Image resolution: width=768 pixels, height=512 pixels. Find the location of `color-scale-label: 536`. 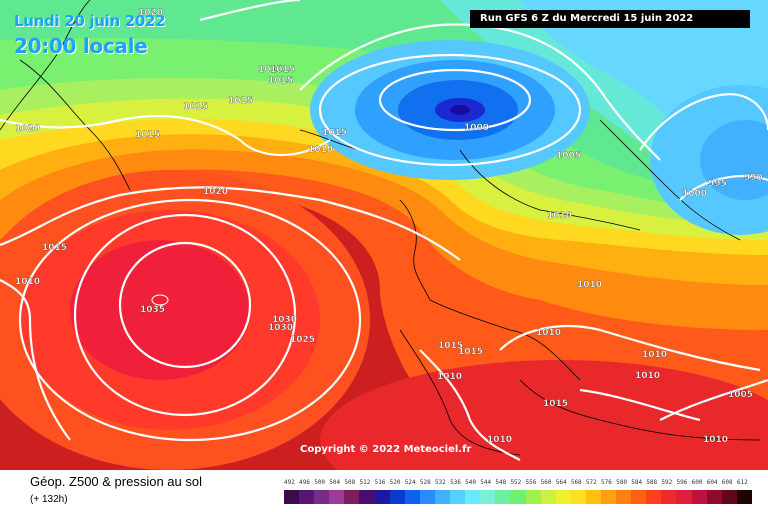

color-scale-label: 536 is located at coordinates (455, 482).